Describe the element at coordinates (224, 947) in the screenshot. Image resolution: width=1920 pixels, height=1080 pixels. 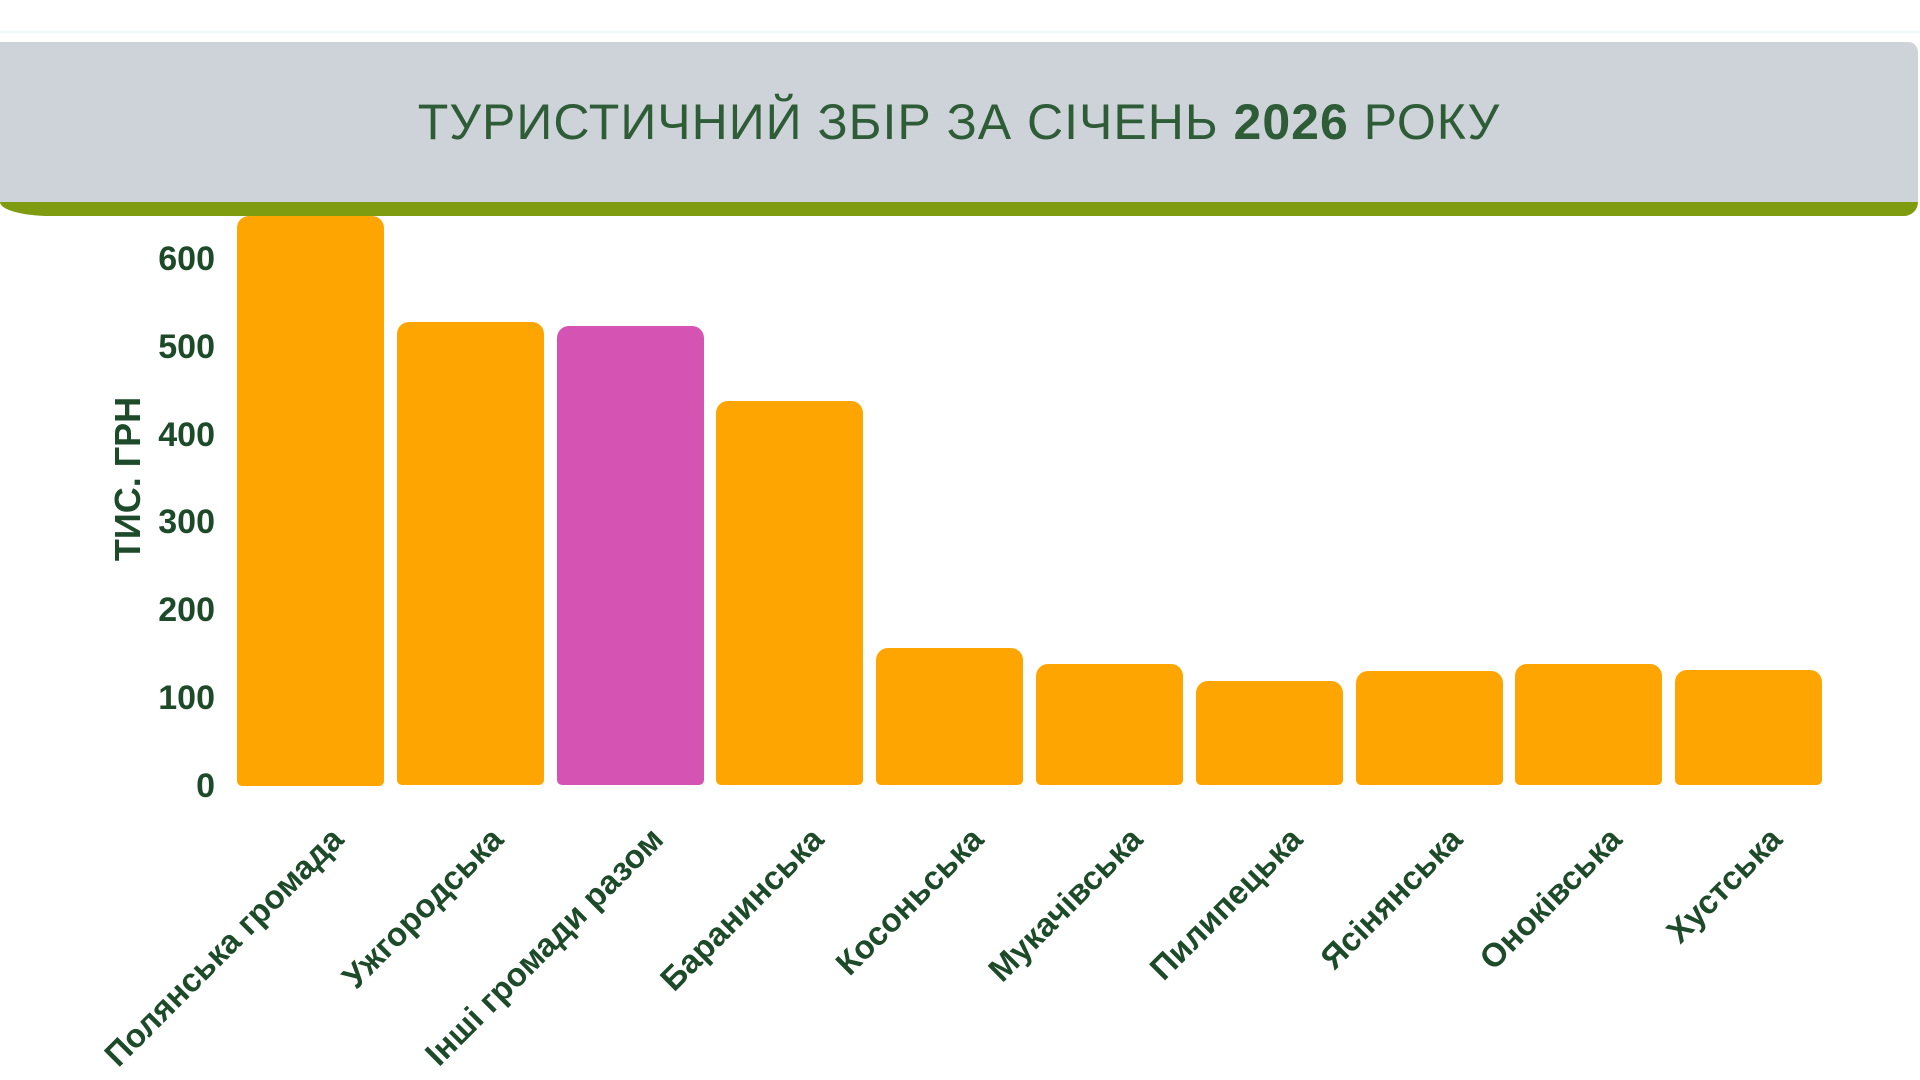
I see `x-category-label: Полянська громада` at that location.